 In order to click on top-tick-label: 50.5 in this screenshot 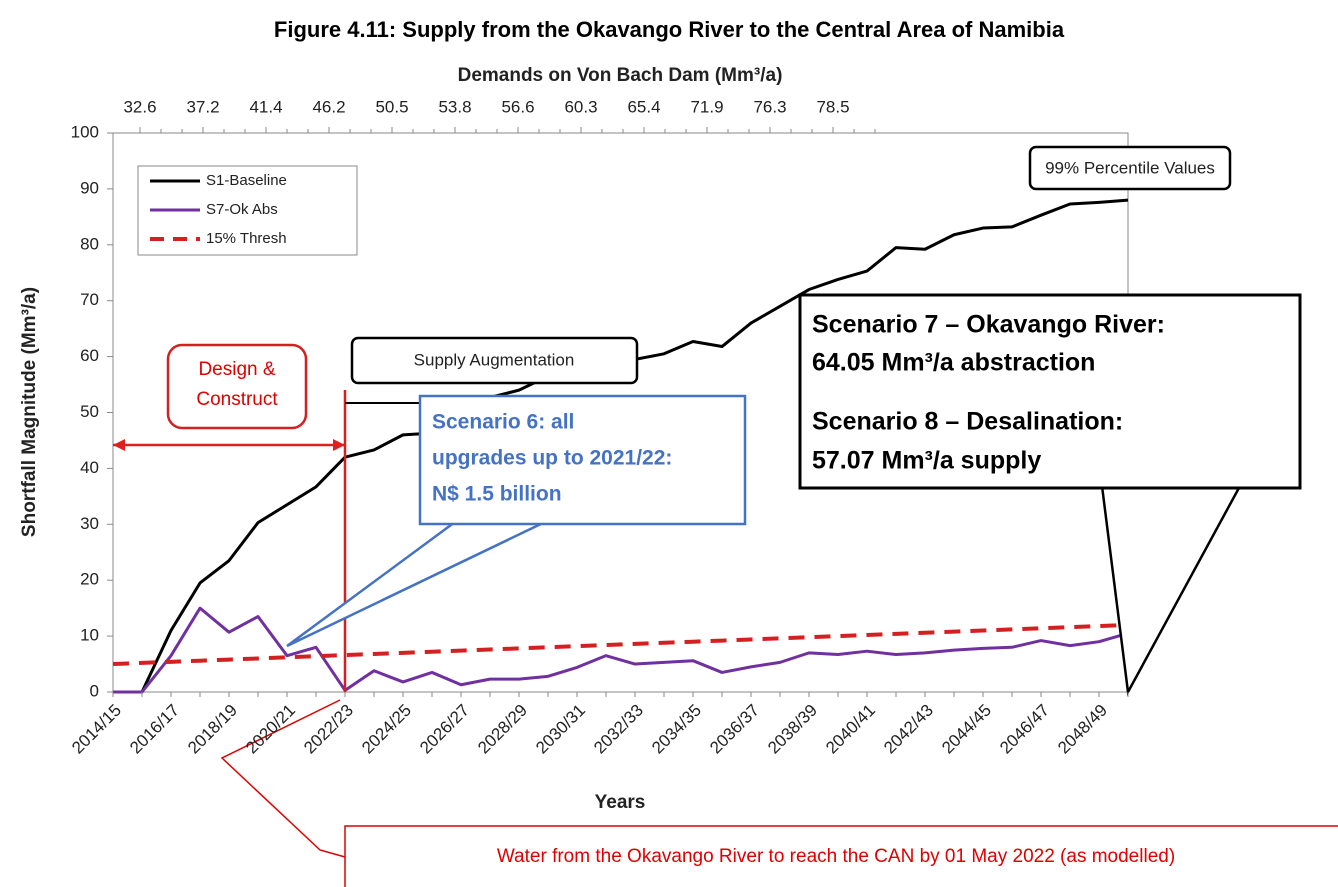, I will do `click(391, 106)`.